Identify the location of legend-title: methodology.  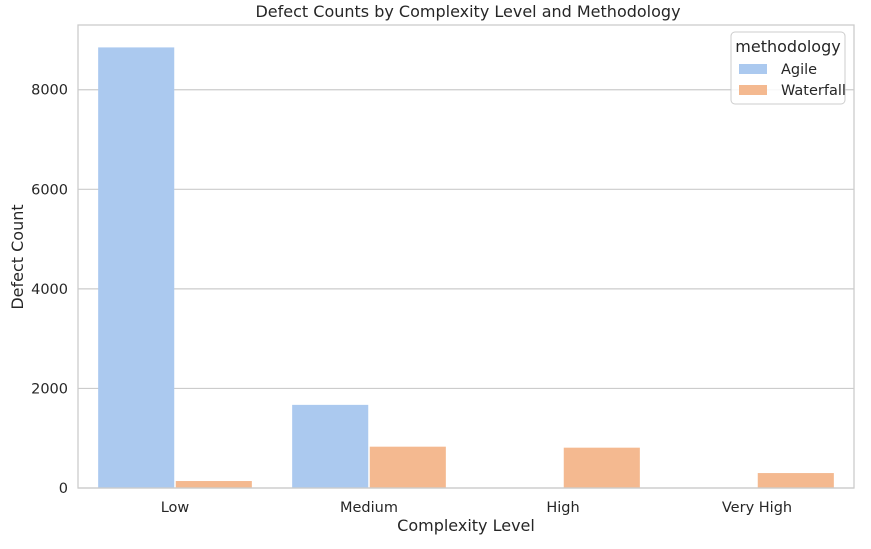
(787, 46).